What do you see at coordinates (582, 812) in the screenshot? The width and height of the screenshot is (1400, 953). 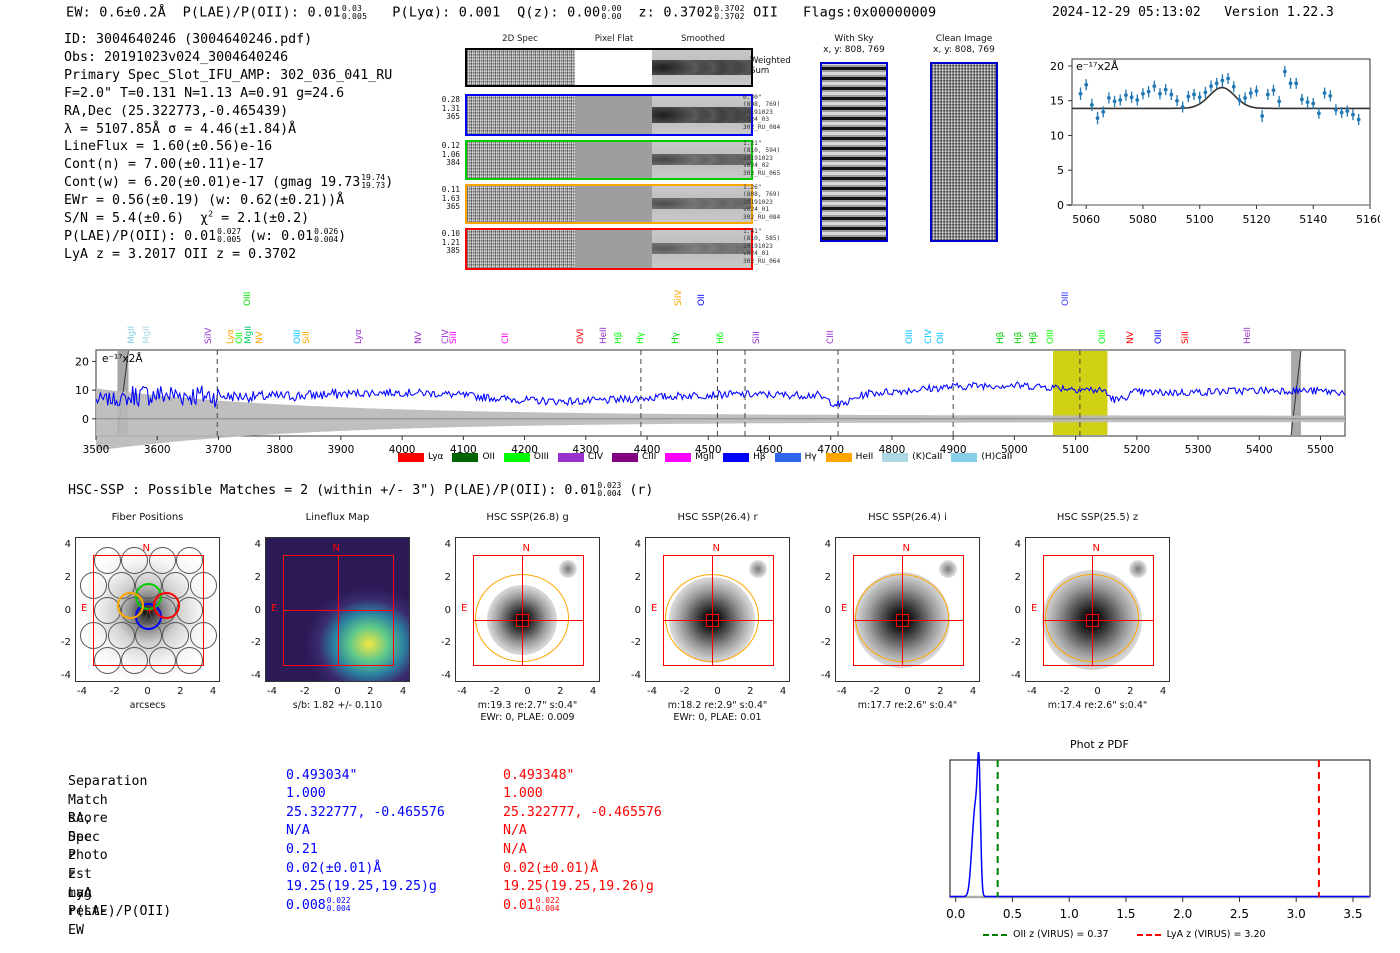 I see `match-value-col2: 25.322777, -0.465576` at bounding box center [582, 812].